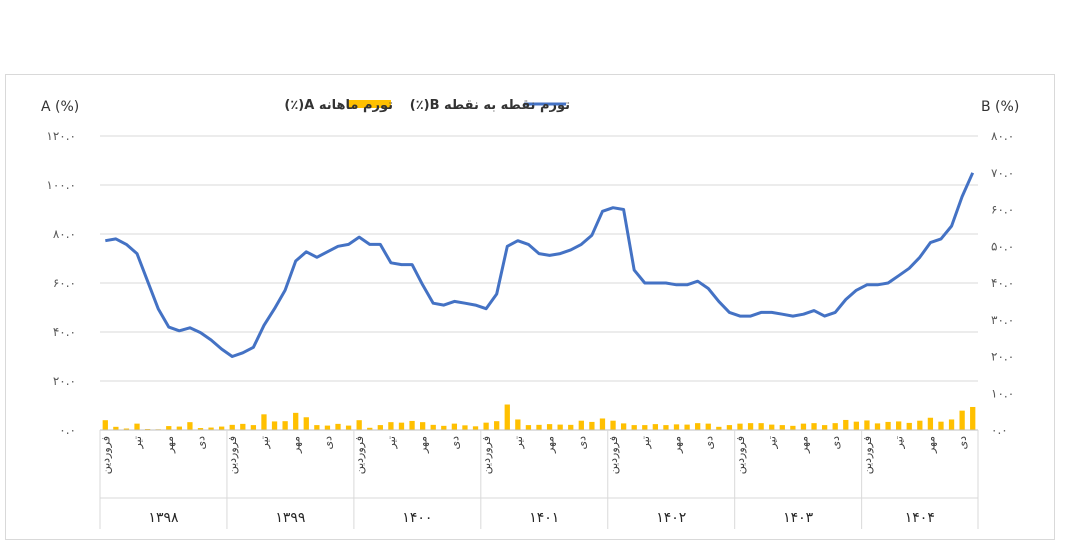 The width and height of the screenshot is (1076, 547). Describe the element at coordinates (1000, 107) in the screenshot. I see `right-axis-title: B (%)` at that location.